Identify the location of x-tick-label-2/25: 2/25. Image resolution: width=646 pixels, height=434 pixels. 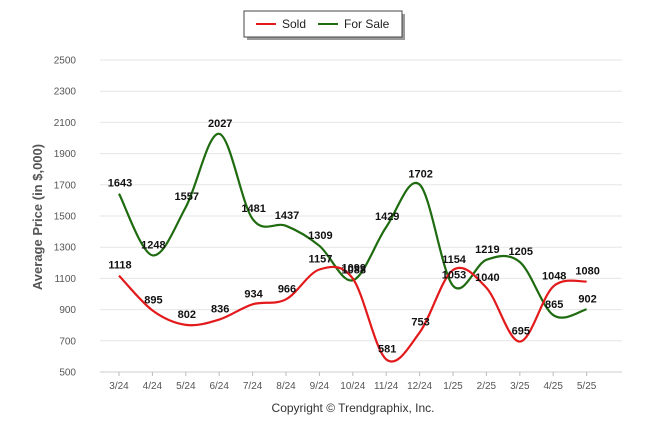
(487, 386).